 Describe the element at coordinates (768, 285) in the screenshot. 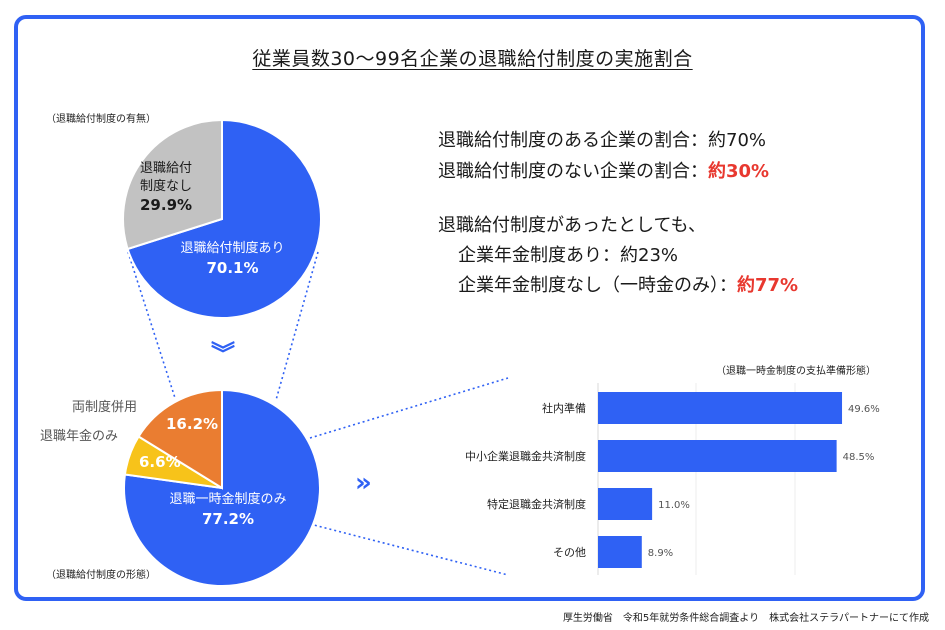

I see `summary-line-5-highlight: 約77%` at that location.